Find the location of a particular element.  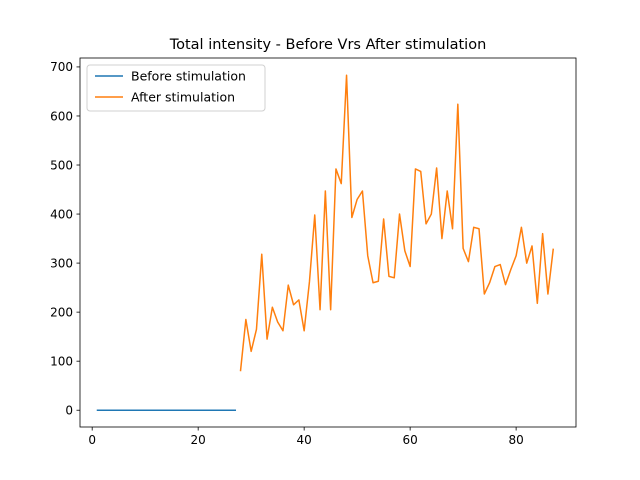

x-tick-label: 20 is located at coordinates (198, 440).